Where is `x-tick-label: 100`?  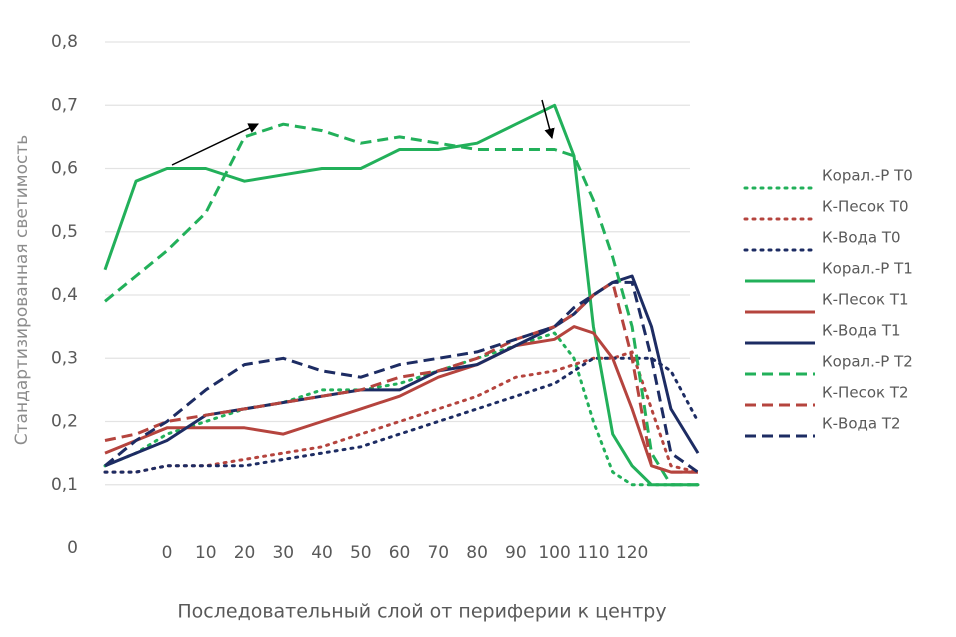 x-tick-label: 100 is located at coordinates (554, 553).